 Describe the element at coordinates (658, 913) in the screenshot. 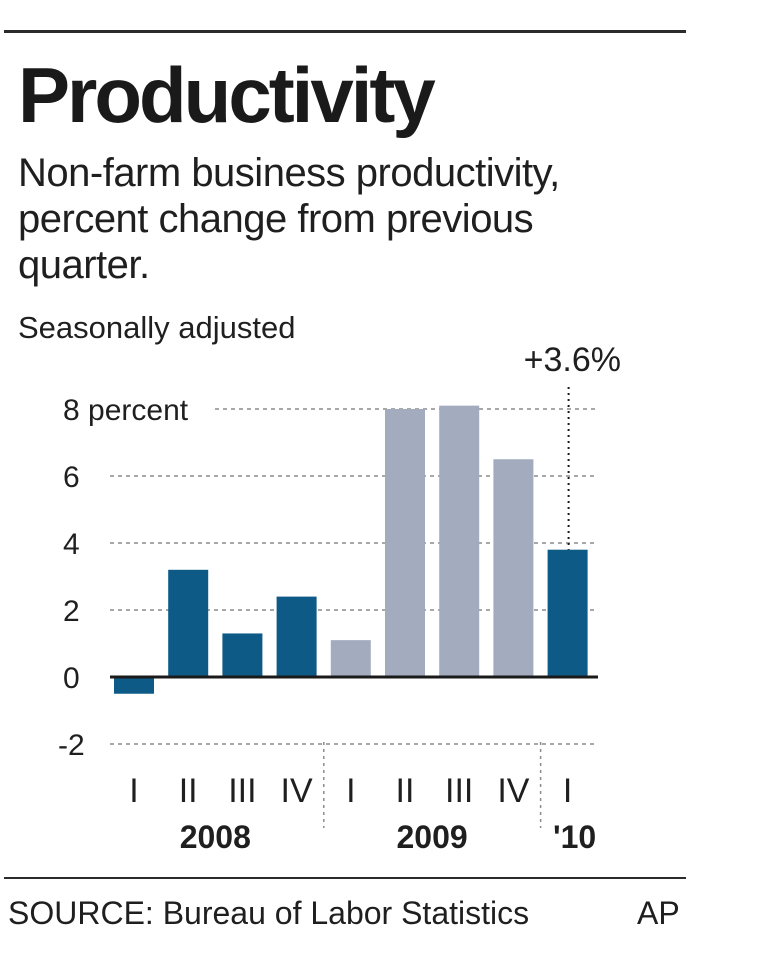

I see `credit-line: AP` at that location.